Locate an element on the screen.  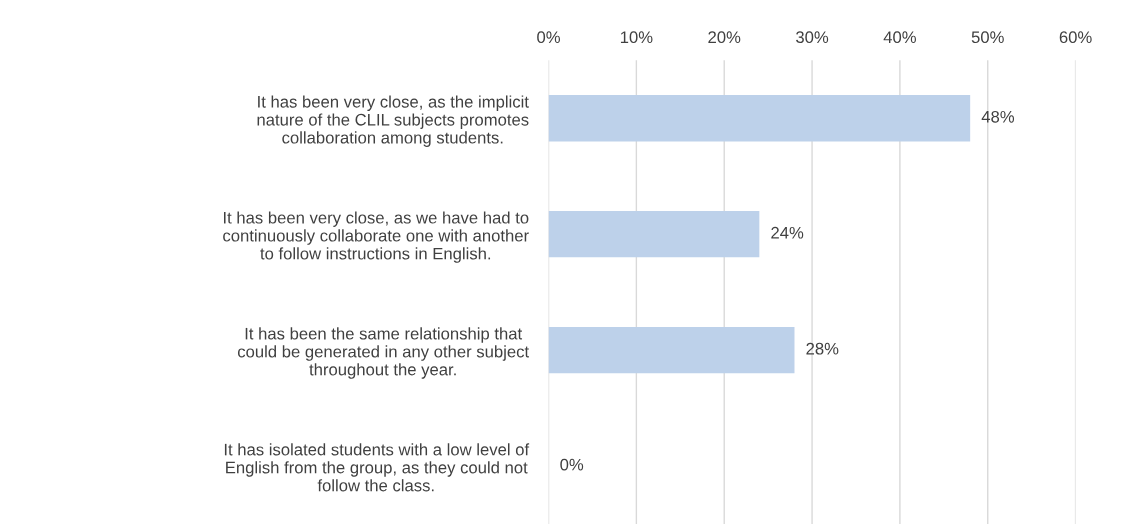
y-tick-label: It has been very close, as the implicit nature of the CLIL subjects promotes collaboration among students. is located at coordinates (393, 121).